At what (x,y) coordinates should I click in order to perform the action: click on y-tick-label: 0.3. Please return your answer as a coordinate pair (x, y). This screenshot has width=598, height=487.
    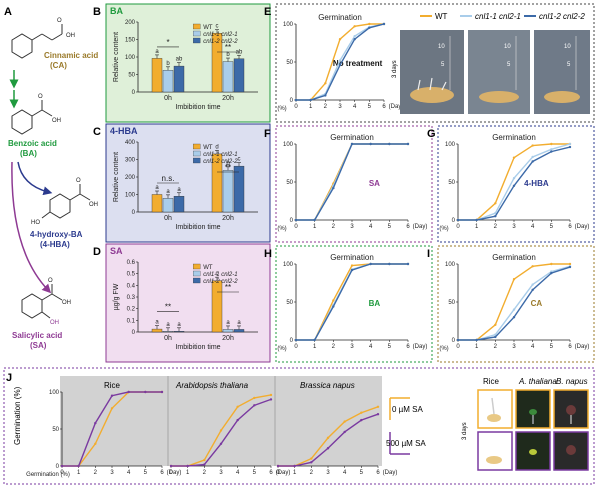
    Looking at the image, I should click on (131, 298).